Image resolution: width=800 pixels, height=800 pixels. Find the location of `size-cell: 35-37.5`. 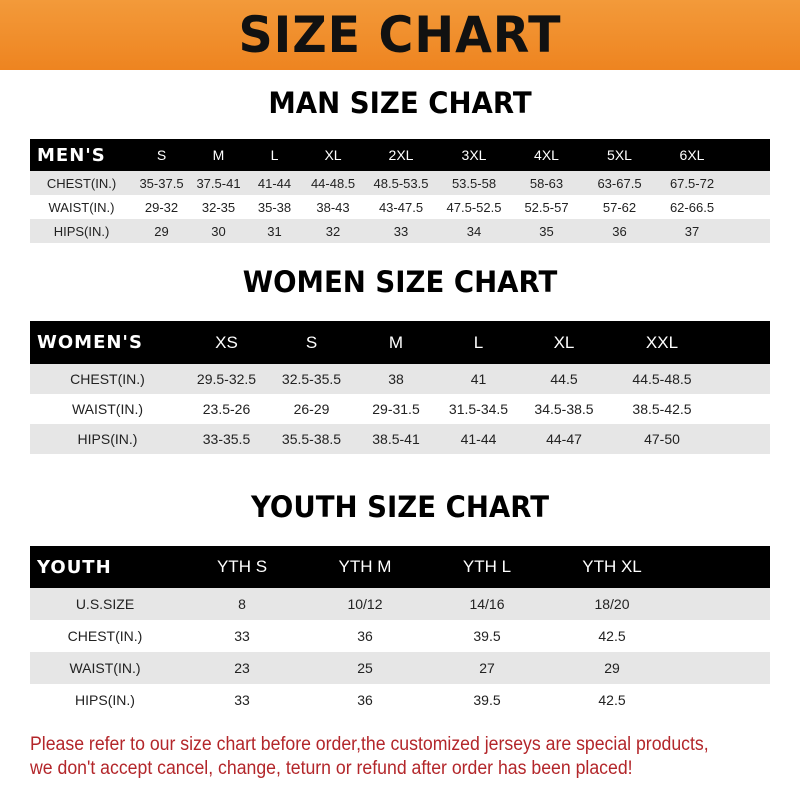

size-cell: 35-37.5 is located at coordinates (161, 183).